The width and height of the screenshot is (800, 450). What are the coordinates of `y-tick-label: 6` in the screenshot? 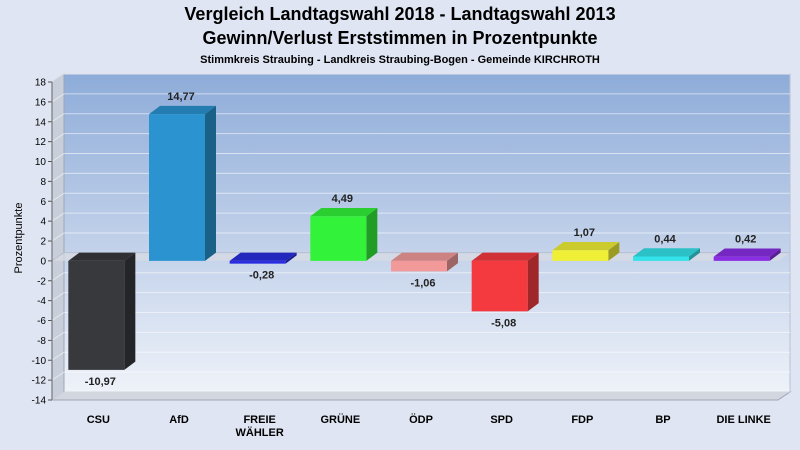 It's located at (43, 202).